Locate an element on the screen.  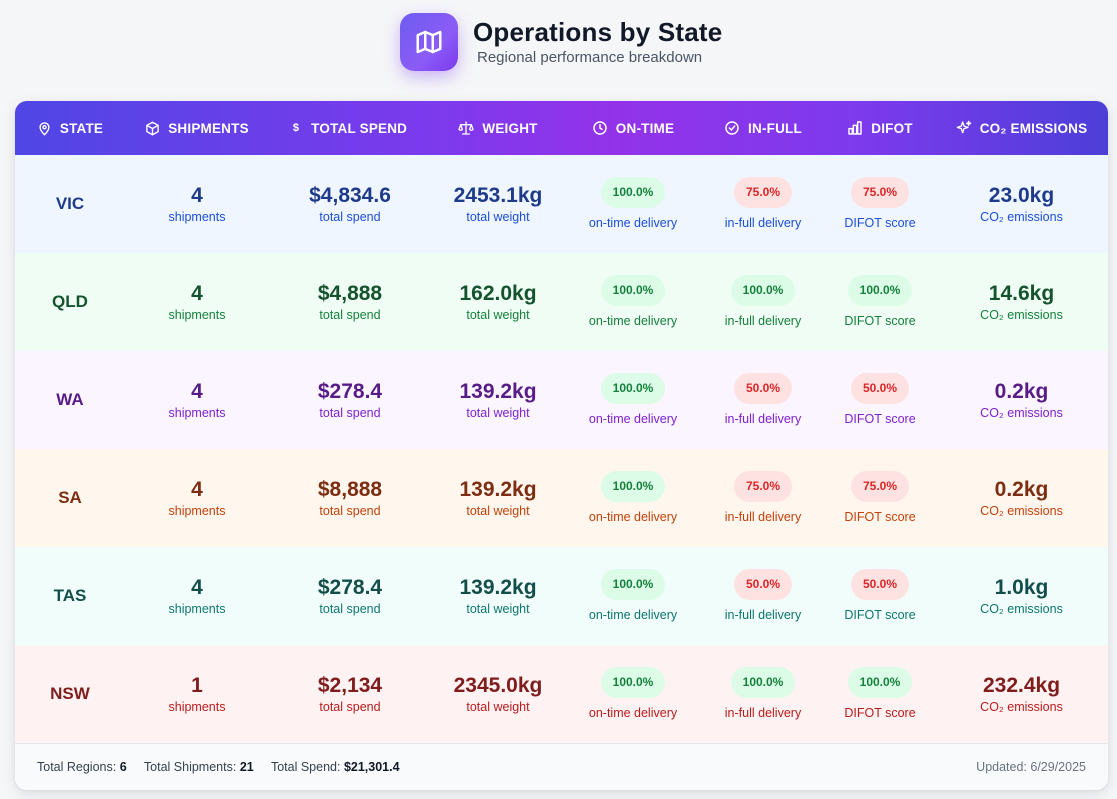
difot-cell: 50.0% DIFOT score is located at coordinates (880, 400).